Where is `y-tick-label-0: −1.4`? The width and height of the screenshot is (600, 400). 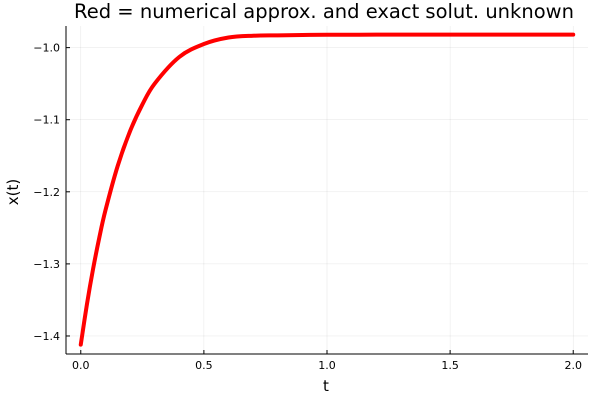 y-tick-label-0: −1.4 is located at coordinates (46, 336).